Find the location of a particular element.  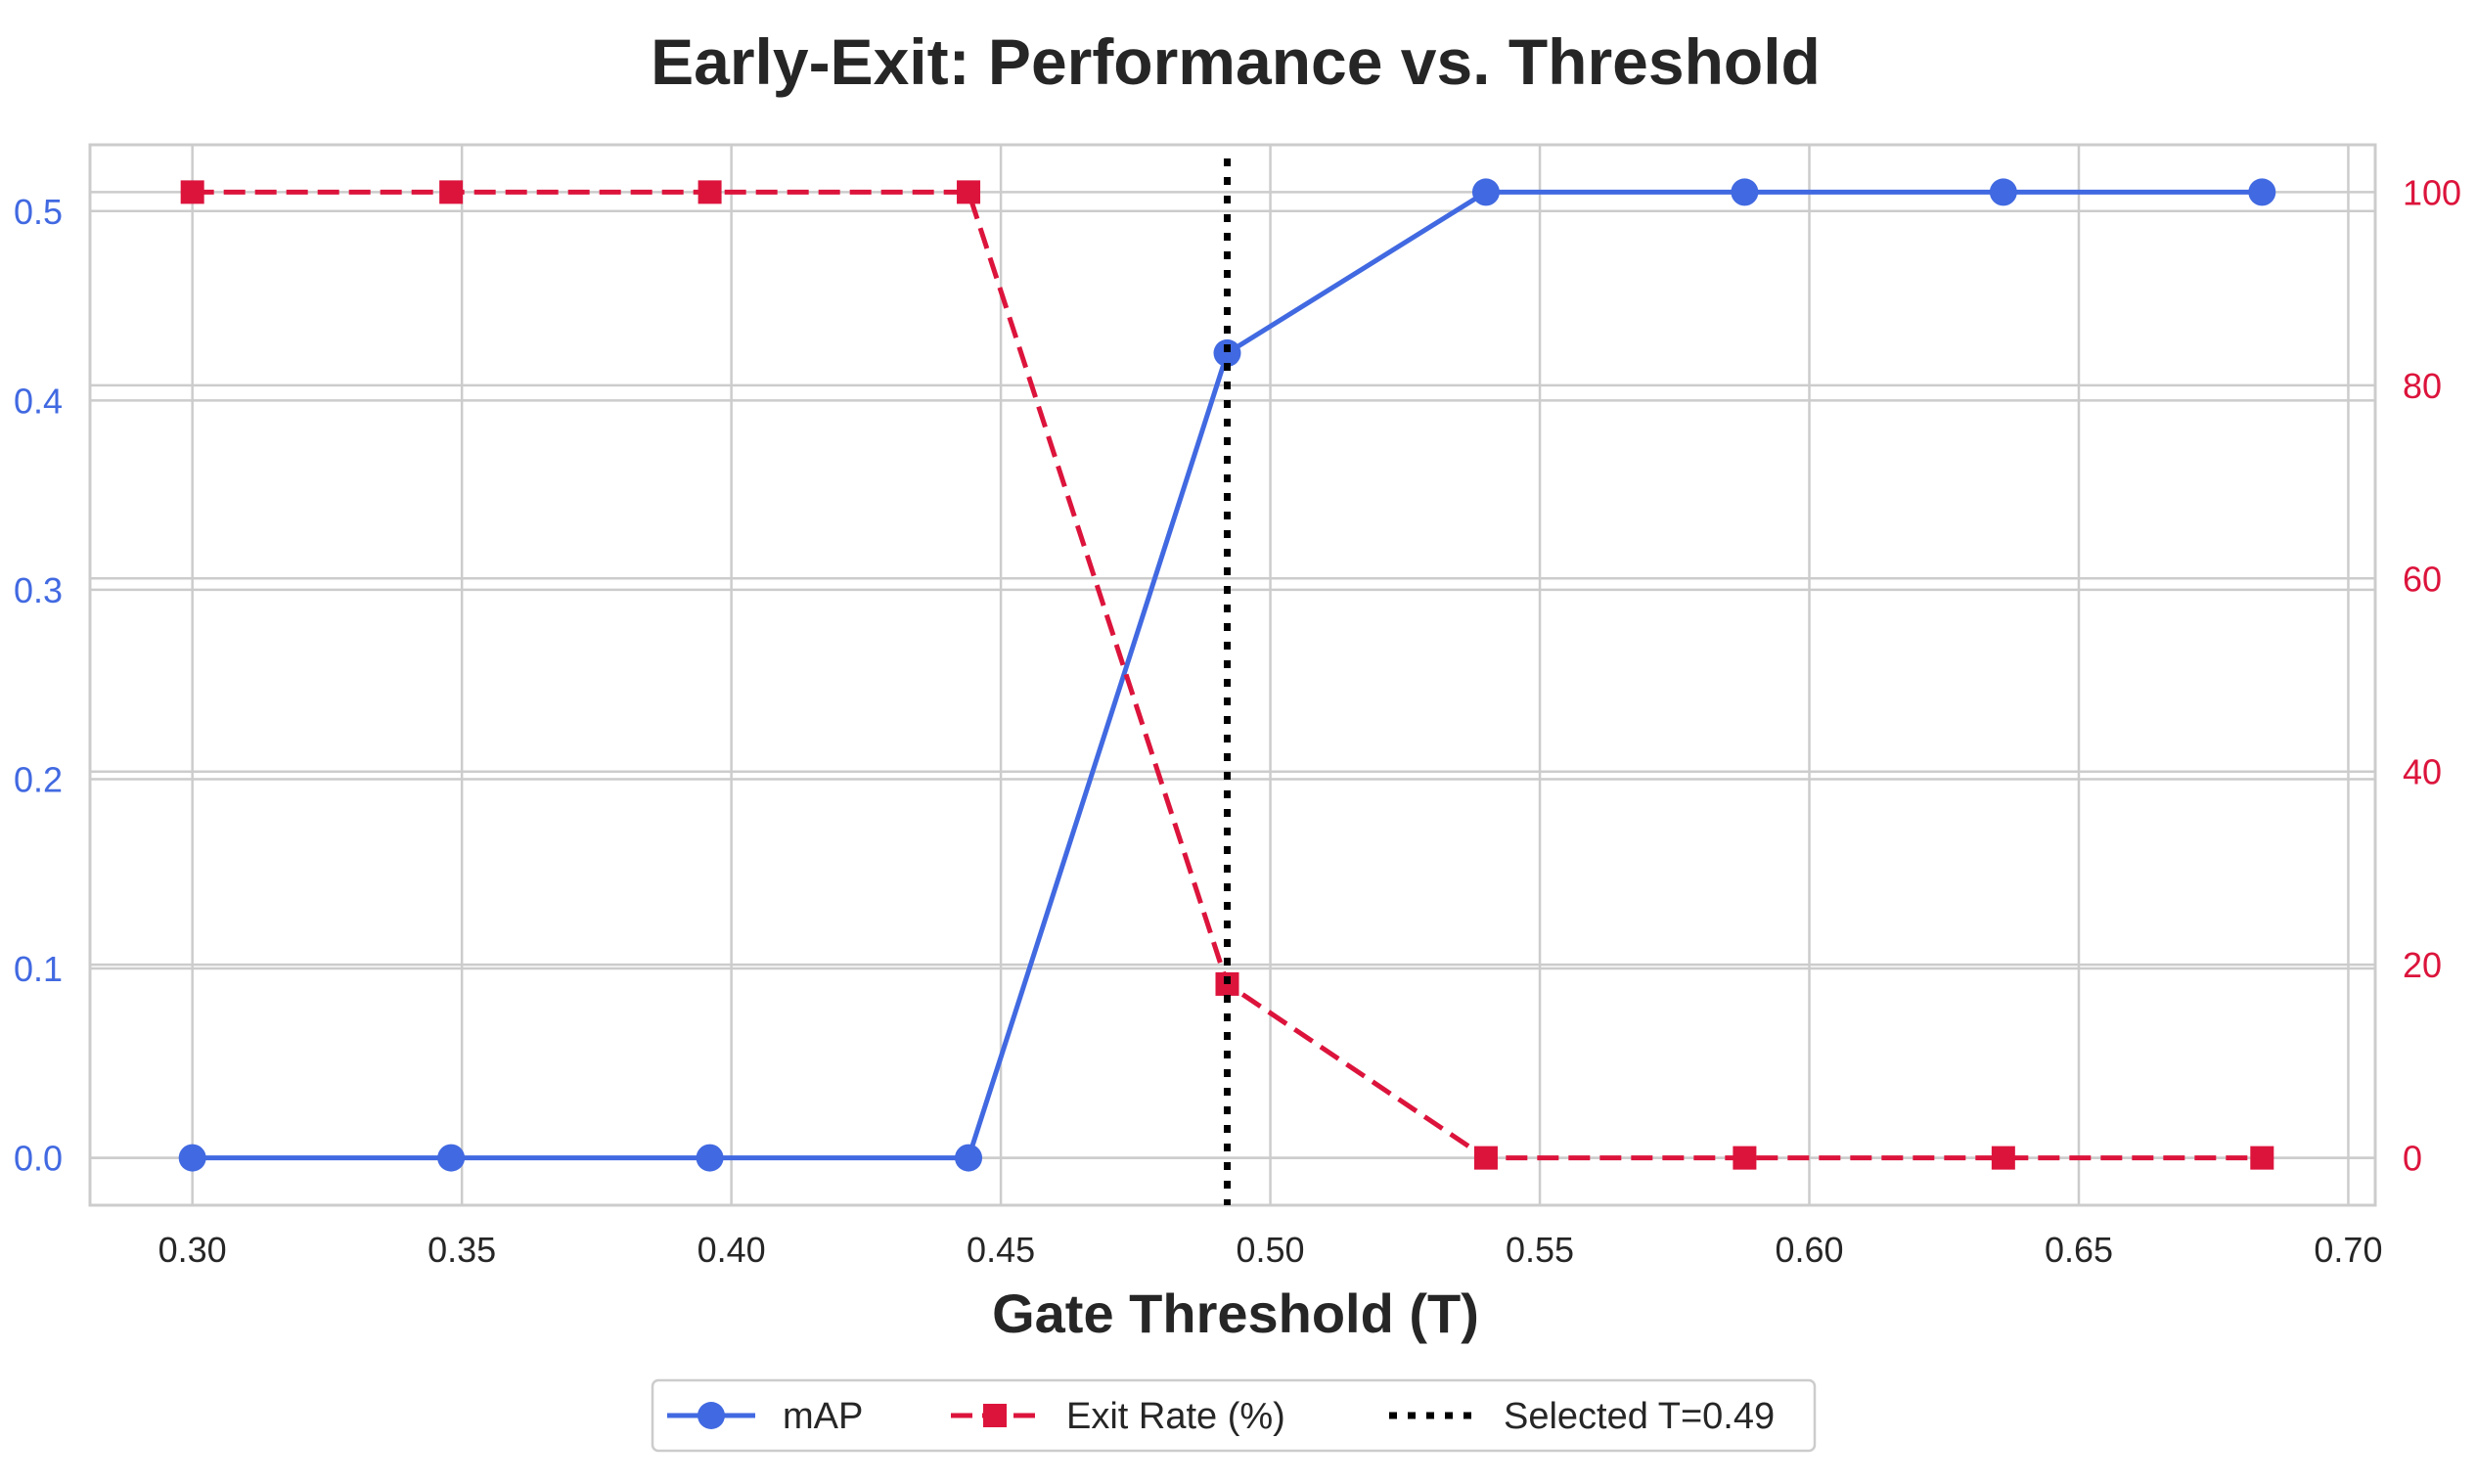

x-tick-label: 0.45 is located at coordinates (1001, 1250).